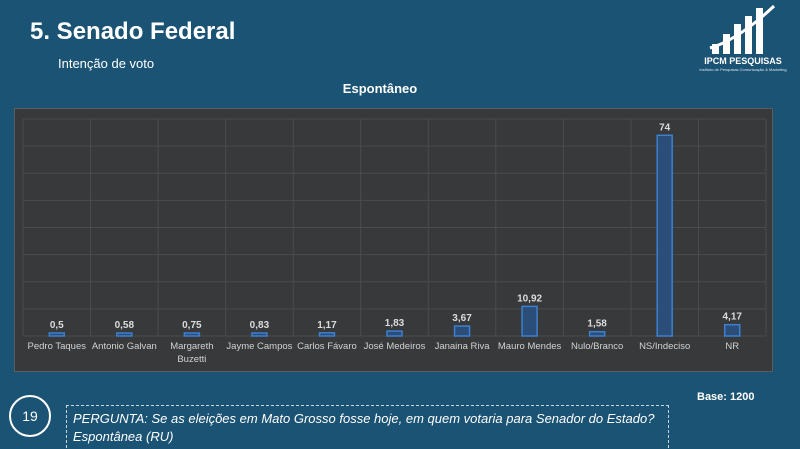 The image size is (800, 449). I want to click on data-label: 1,17, so click(327, 325).